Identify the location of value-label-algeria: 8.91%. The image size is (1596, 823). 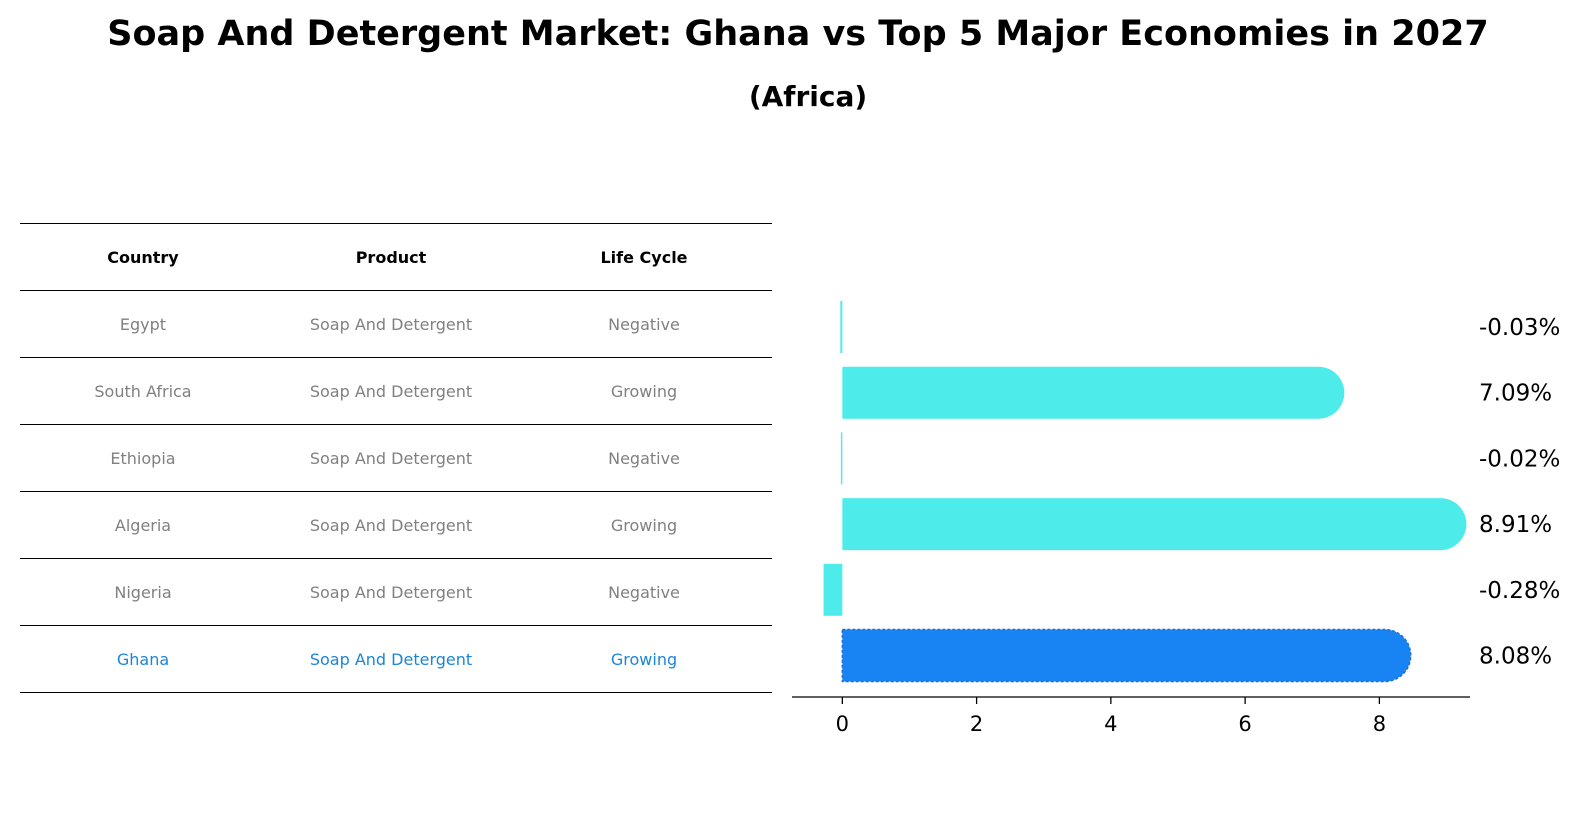
(1515, 525).